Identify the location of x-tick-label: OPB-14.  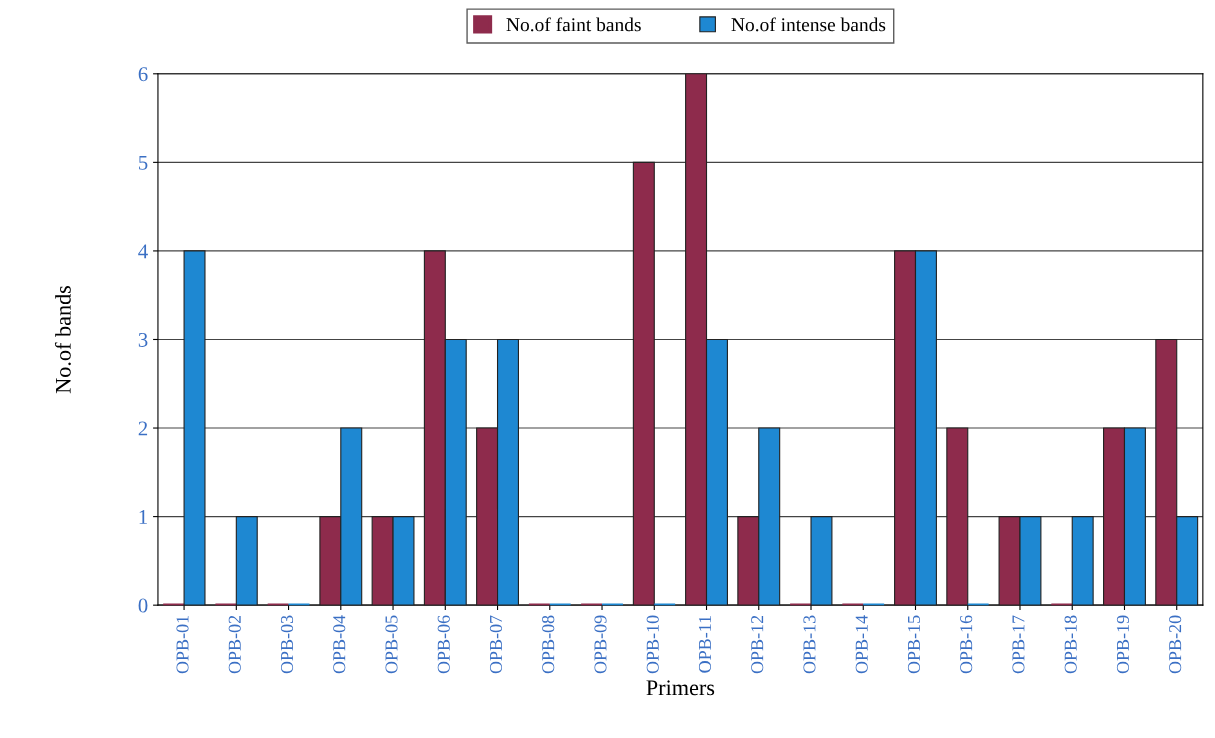
(861, 644).